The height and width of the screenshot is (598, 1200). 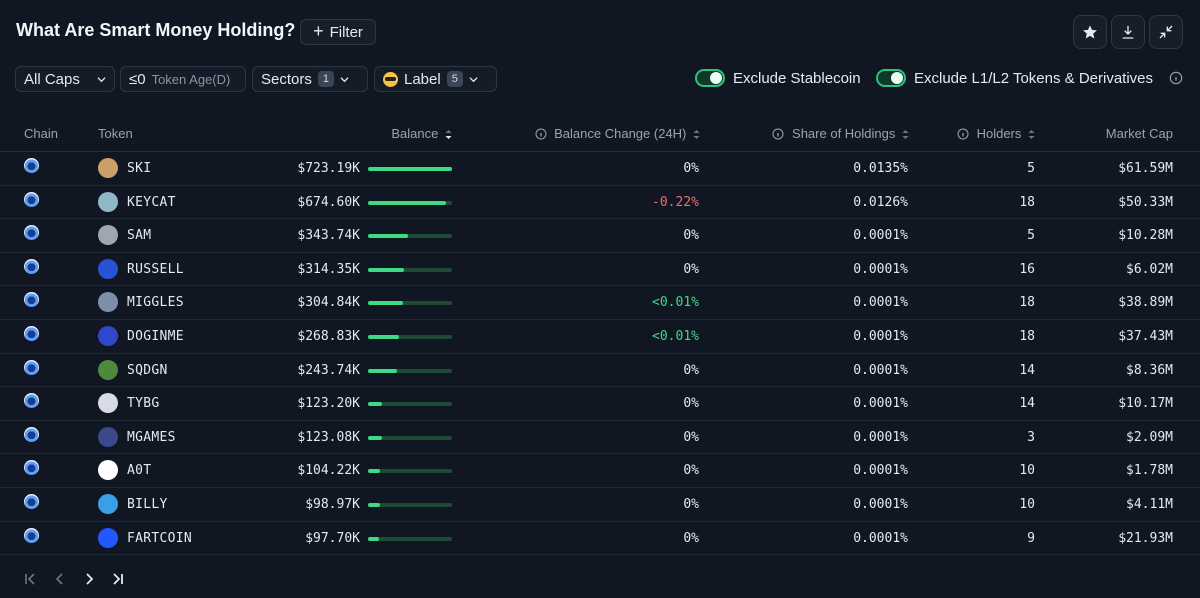 What do you see at coordinates (1139, 133) in the screenshot?
I see `col-market-cap: Market Cap` at bounding box center [1139, 133].